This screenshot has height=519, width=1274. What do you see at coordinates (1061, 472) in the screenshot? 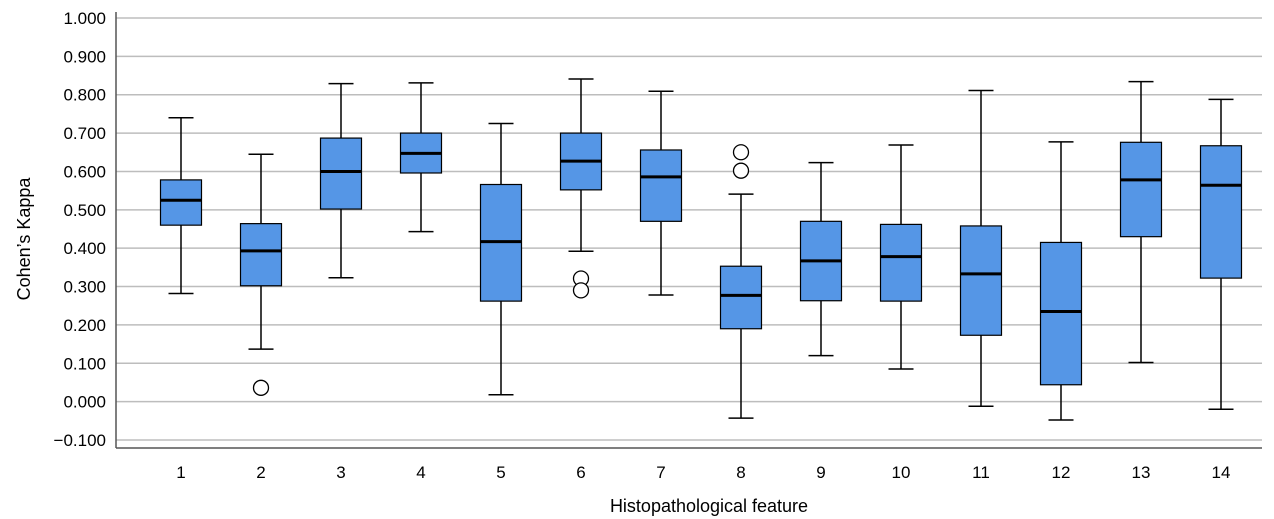
I see `x-tick-label: 12` at bounding box center [1061, 472].